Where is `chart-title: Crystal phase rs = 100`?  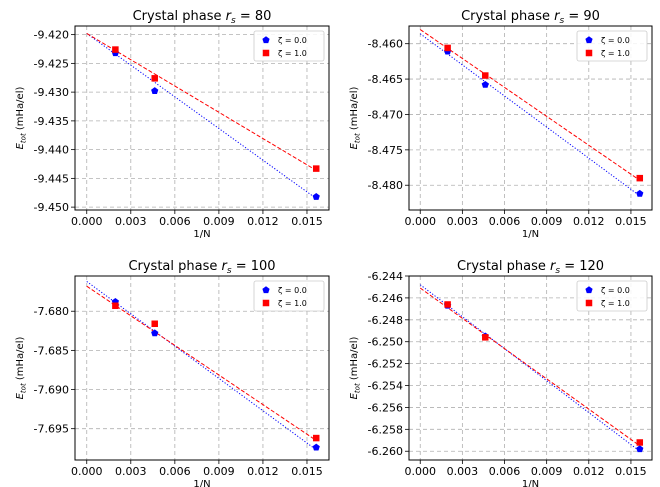 chart-title: Crystal phase rs = 100 is located at coordinates (201, 267).